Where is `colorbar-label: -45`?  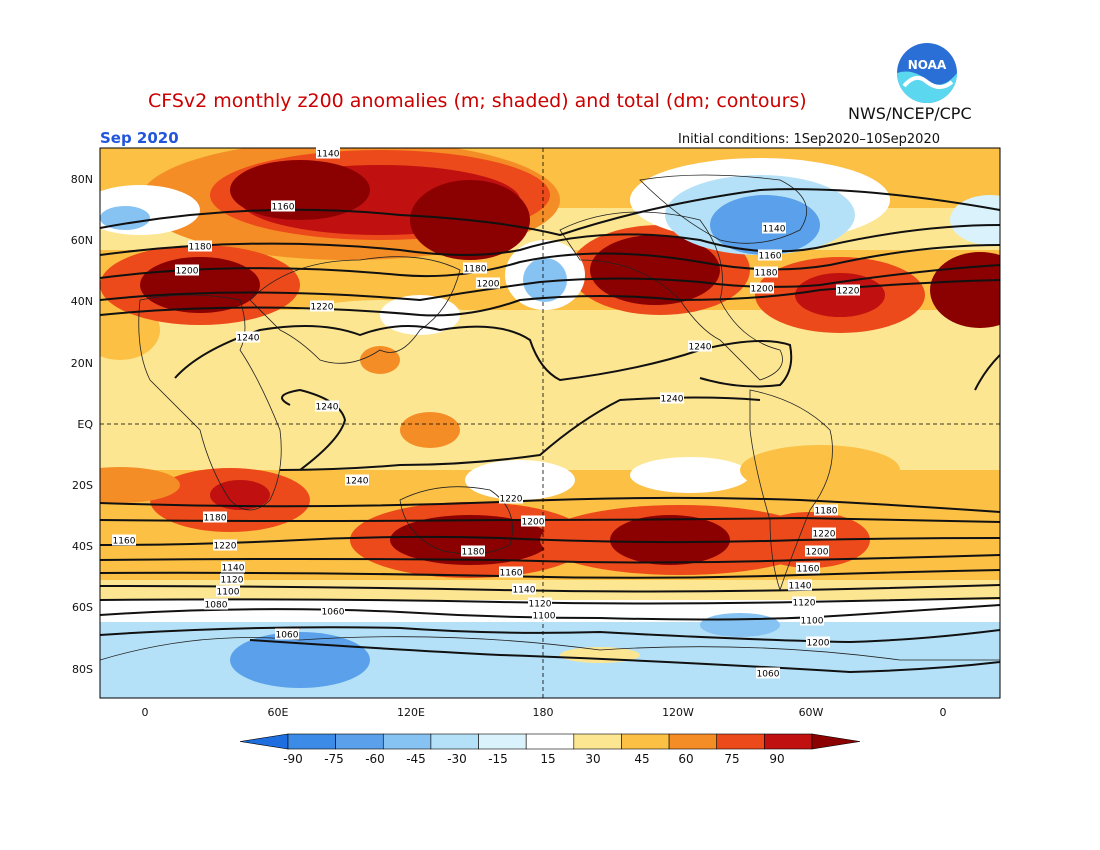 colorbar-label: -45 is located at coordinates (416, 759).